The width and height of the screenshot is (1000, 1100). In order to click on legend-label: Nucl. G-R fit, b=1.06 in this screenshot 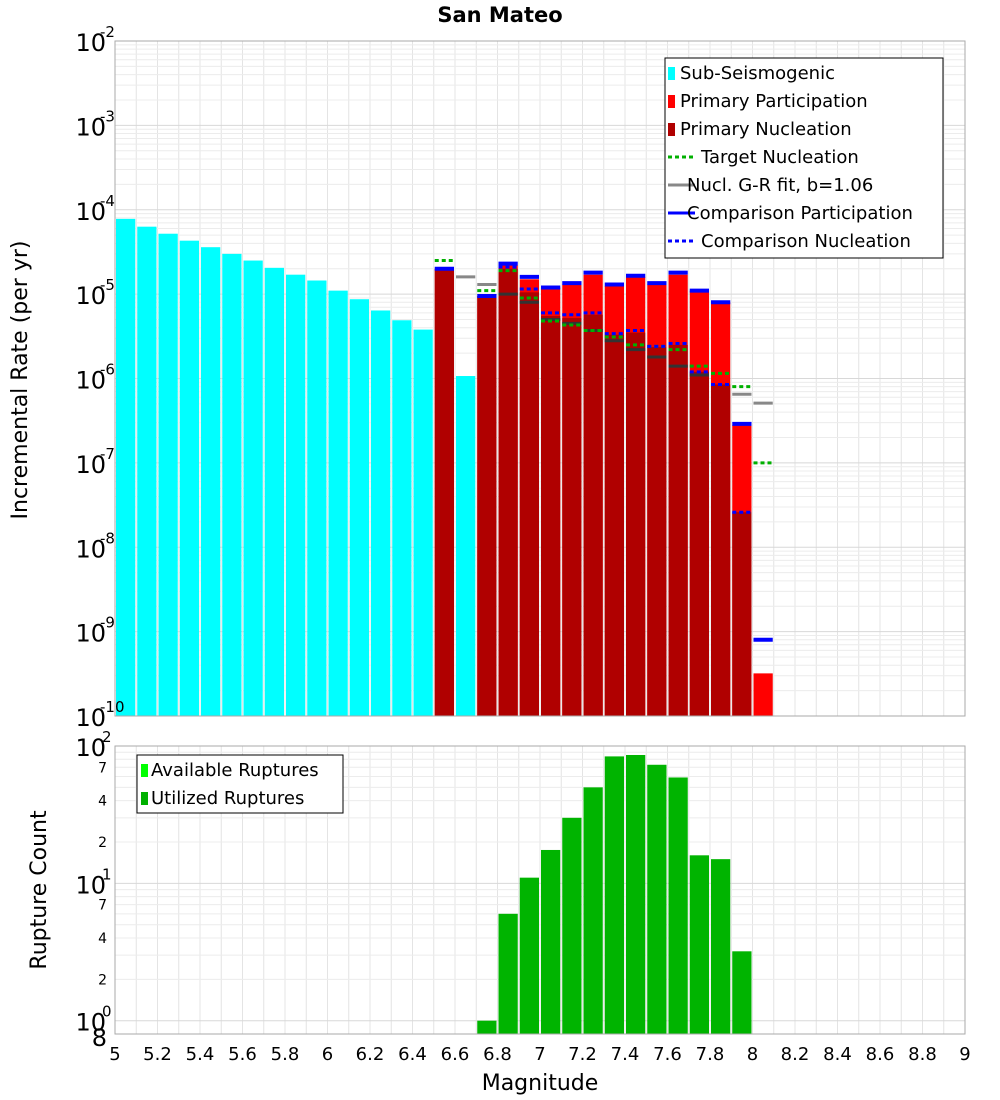, I will do `click(780, 185)`.